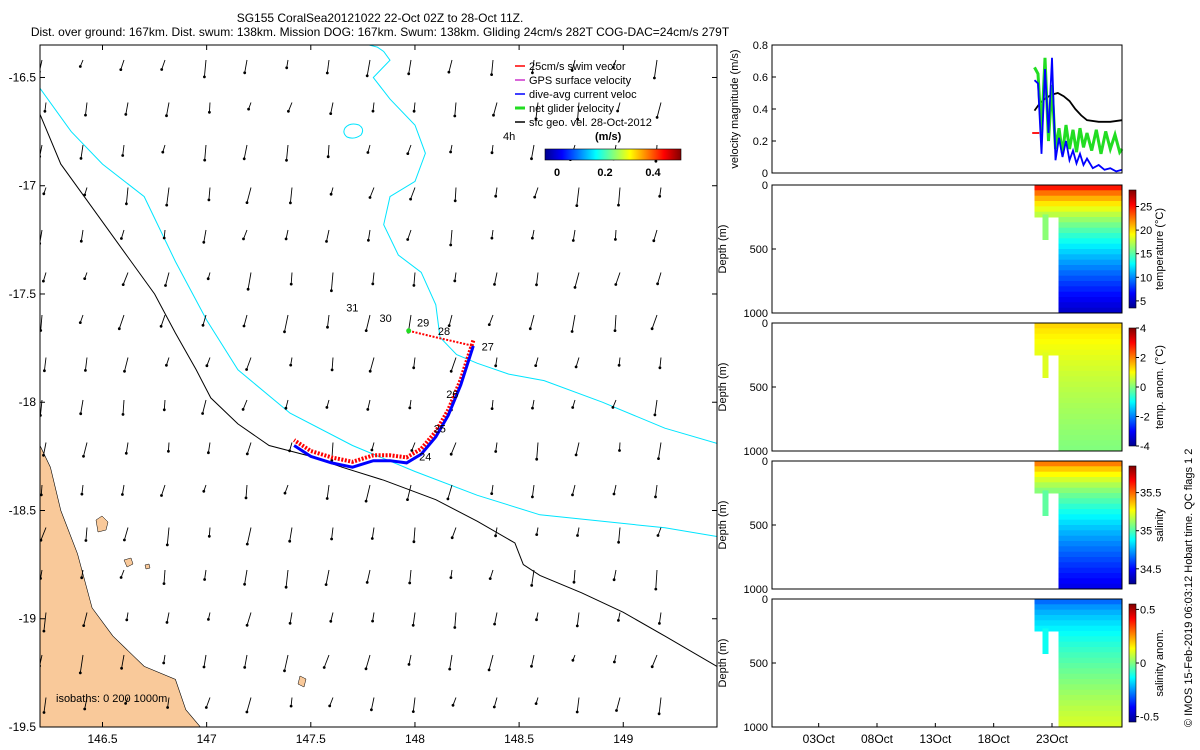 Image resolution: width=1200 pixels, height=750 pixels. What do you see at coordinates (386, 319) in the screenshot?
I see `day-label: 30` at bounding box center [386, 319].